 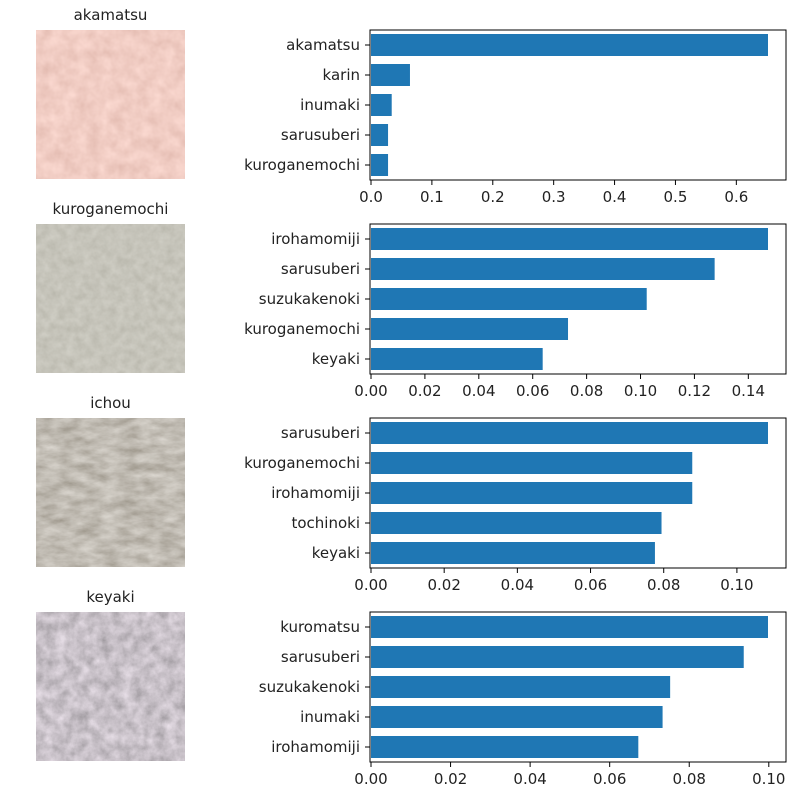 What do you see at coordinates (325, 523) in the screenshot?
I see `category-label: tochinoki` at bounding box center [325, 523].